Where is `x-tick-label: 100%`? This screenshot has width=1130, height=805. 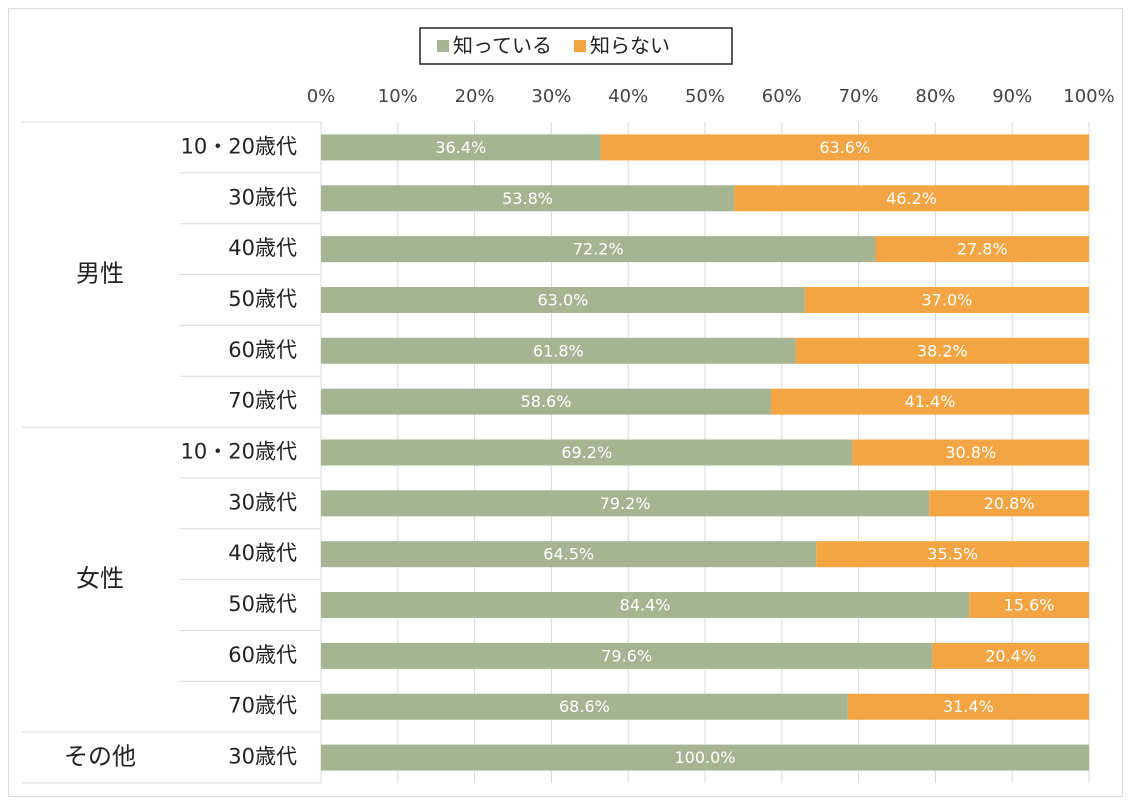
x-tick-label: 100% is located at coordinates (1088, 96).